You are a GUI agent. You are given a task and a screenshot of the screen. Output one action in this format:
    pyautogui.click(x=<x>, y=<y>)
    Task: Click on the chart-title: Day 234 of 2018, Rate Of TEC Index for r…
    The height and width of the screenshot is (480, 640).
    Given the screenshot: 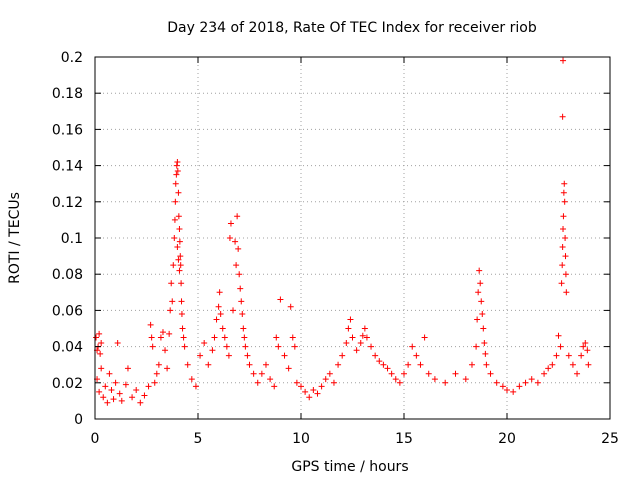 What is the action you would take?
    pyautogui.click(x=352, y=28)
    